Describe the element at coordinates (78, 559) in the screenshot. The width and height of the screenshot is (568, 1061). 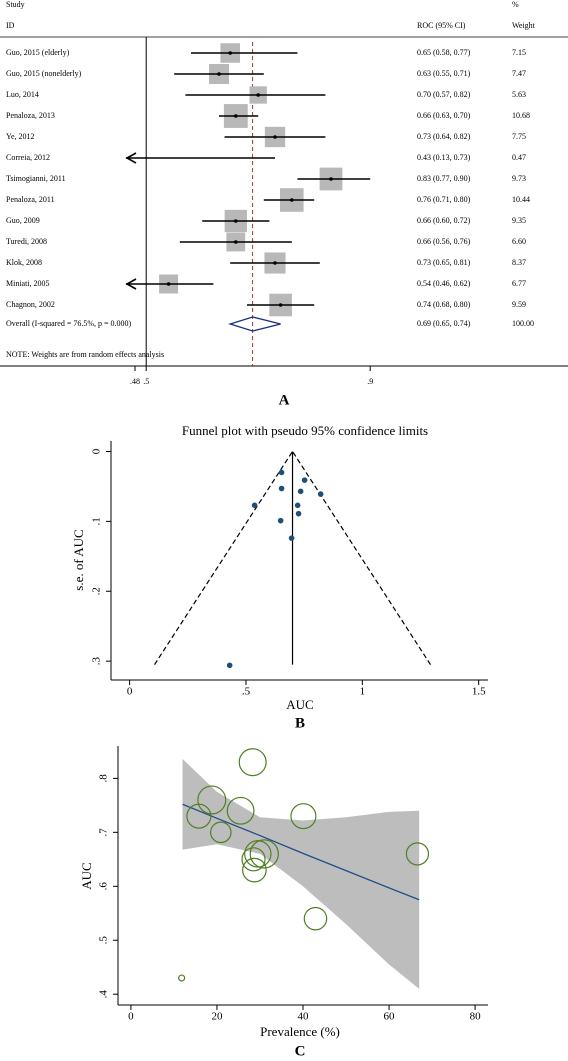
I see `y-axis-title: s.e. of AUC` at that location.